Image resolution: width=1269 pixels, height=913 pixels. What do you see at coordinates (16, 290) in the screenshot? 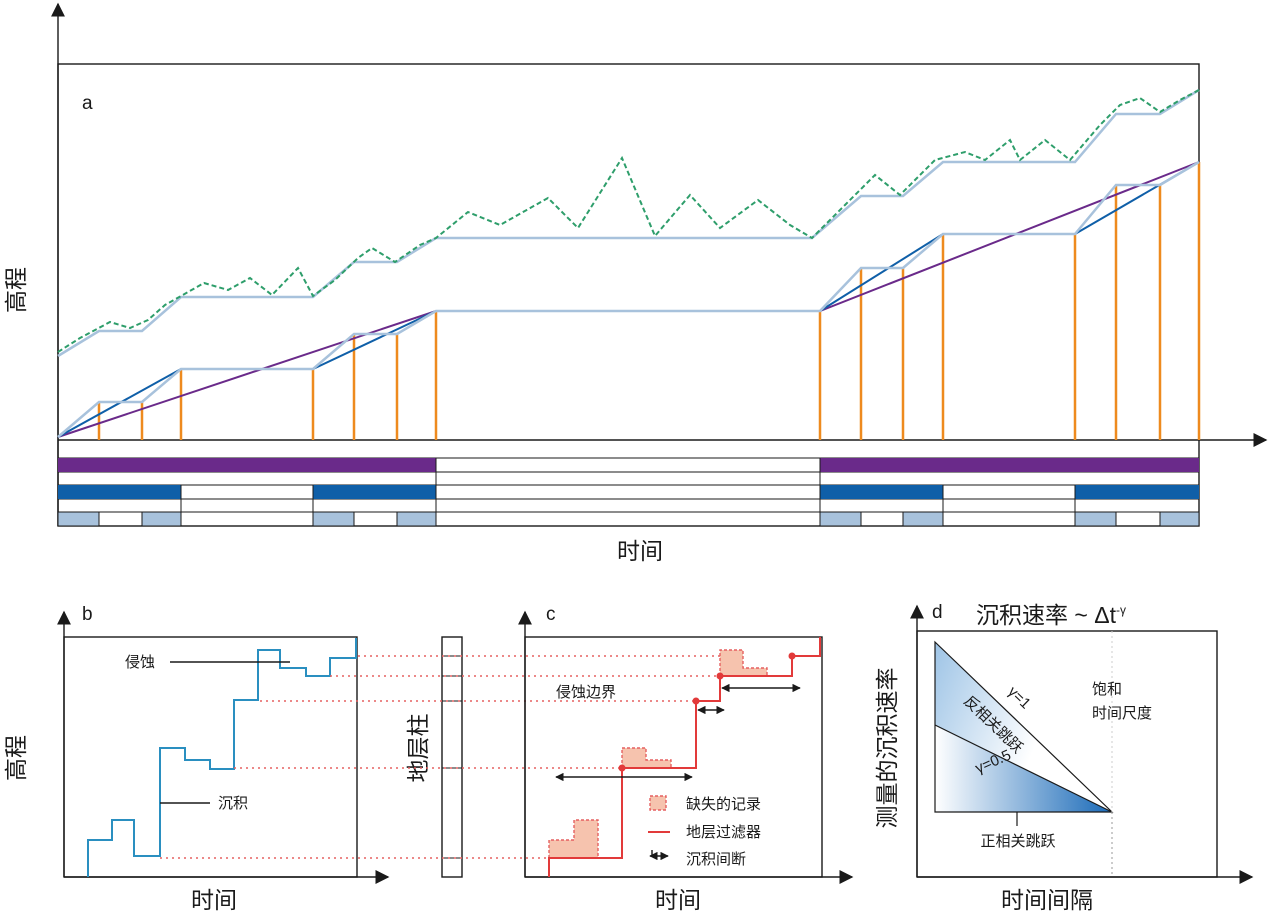
I see `panel-a-y-label: 高程` at bounding box center [16, 290].